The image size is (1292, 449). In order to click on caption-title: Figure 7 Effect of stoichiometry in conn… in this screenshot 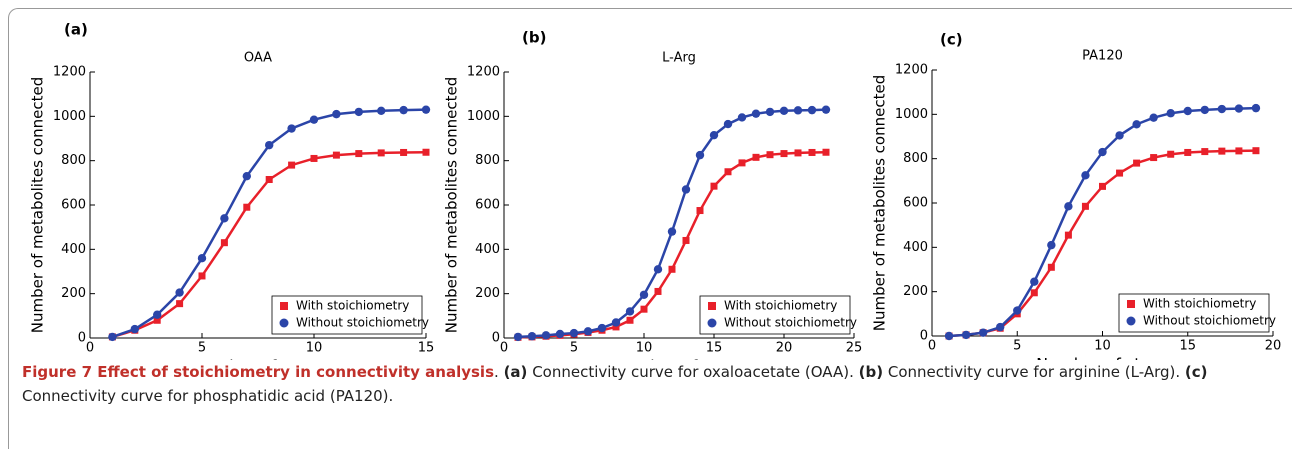, I will do `click(258, 372)`.